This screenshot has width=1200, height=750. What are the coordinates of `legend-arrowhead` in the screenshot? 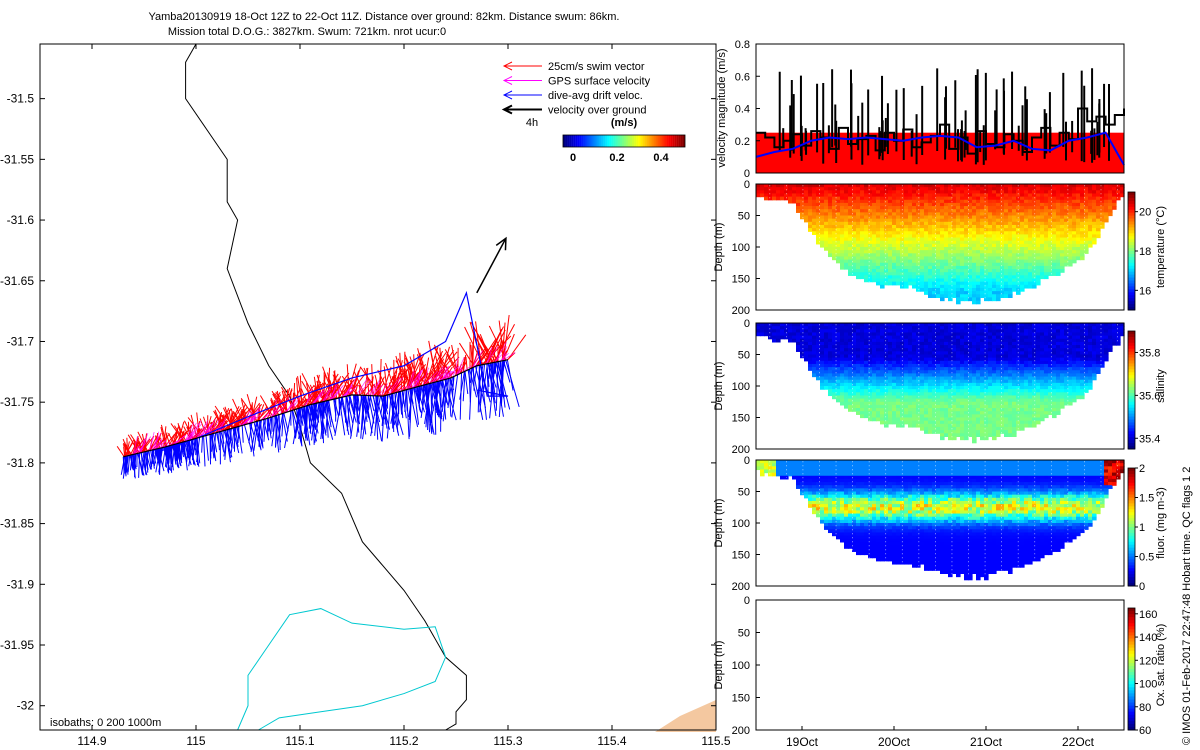 It's located at (507, 109).